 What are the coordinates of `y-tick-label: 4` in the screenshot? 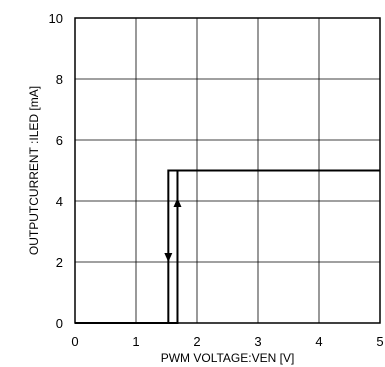 It's located at (59, 201).